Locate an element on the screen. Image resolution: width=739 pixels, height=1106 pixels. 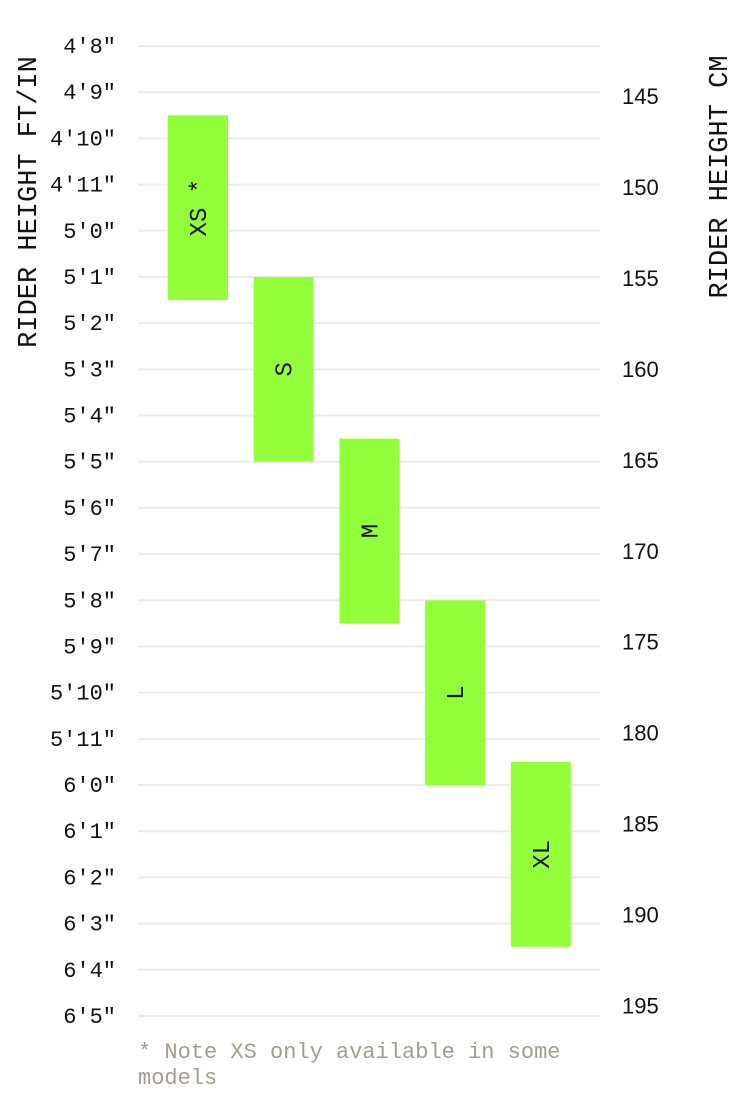
bar-label: XS * is located at coordinates (200, 208).